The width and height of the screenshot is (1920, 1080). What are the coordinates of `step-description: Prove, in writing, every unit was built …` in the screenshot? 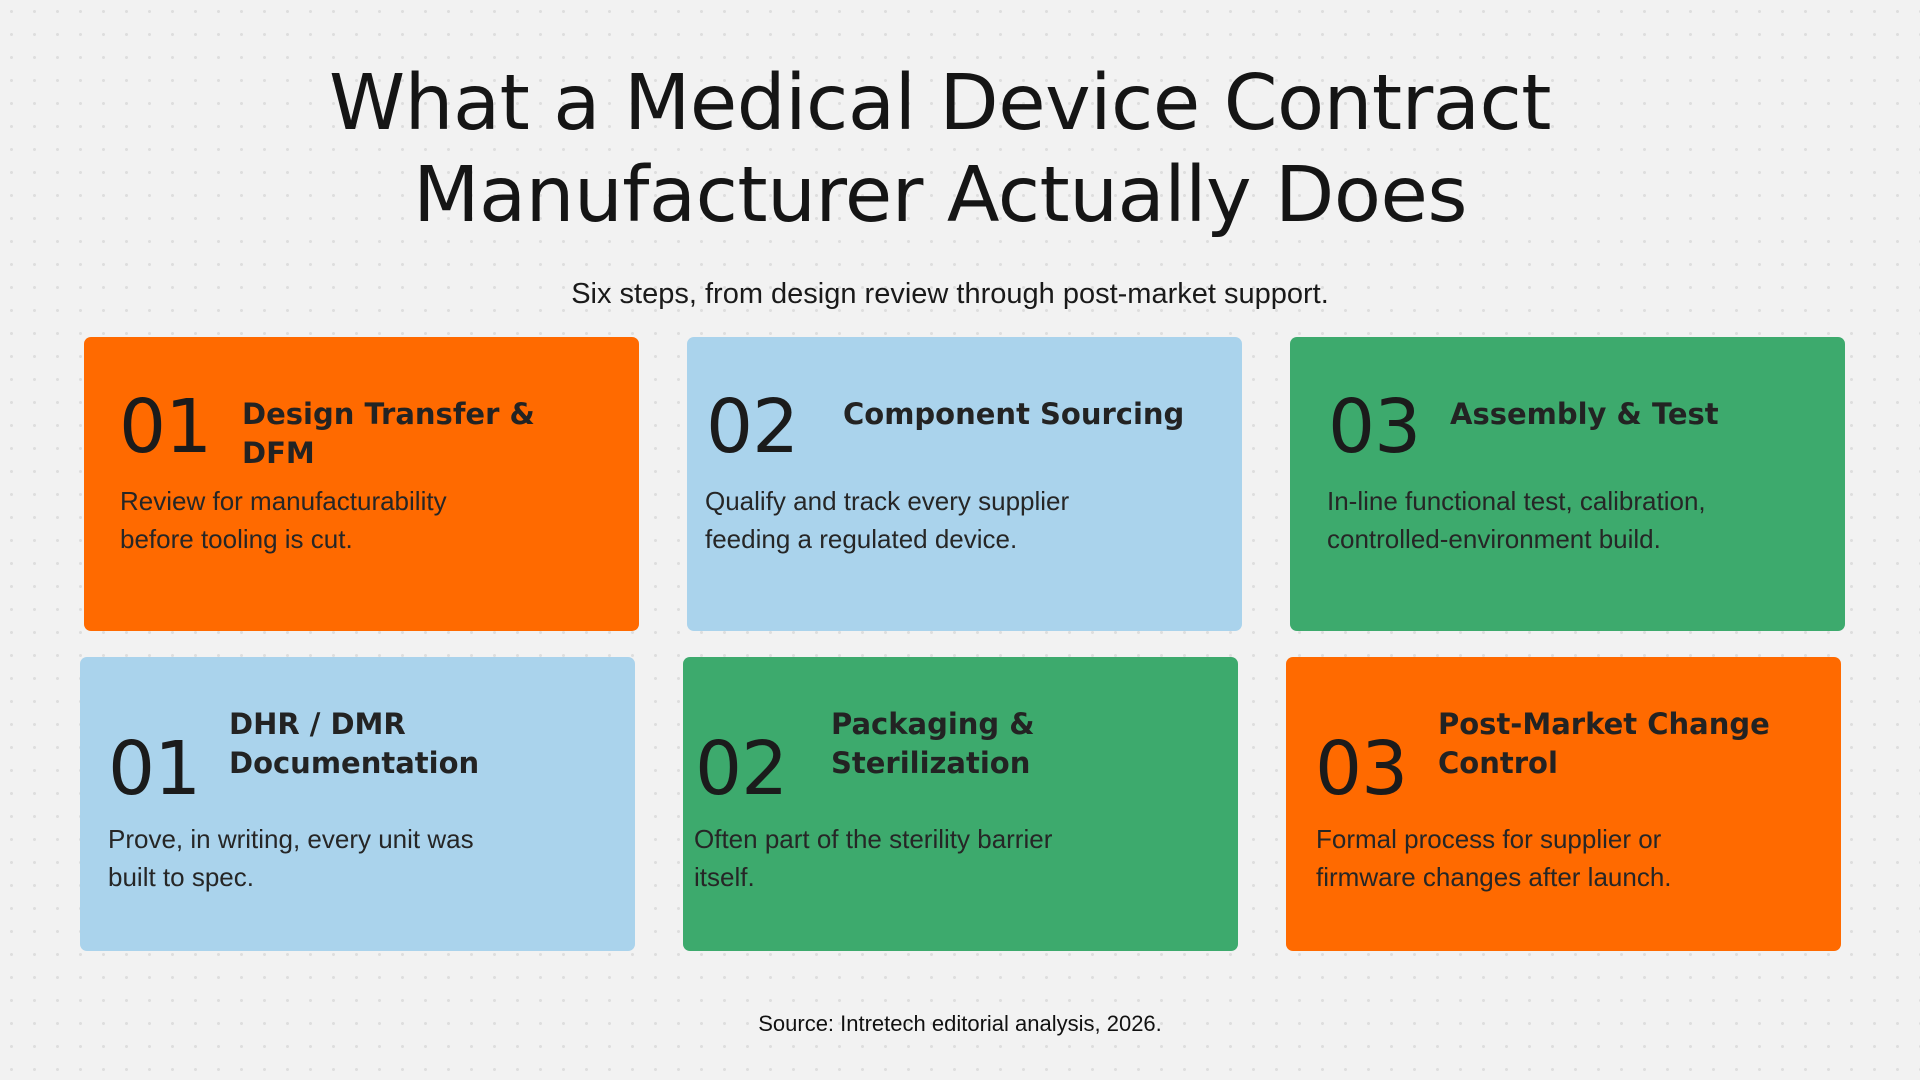 It's located at (291, 858).